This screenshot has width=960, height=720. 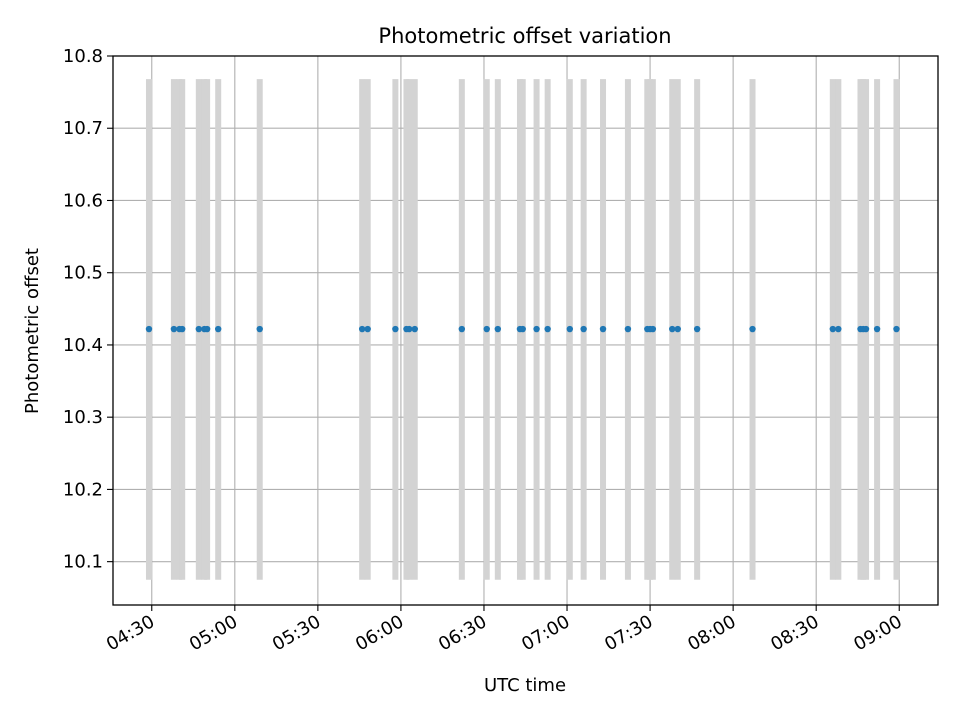 What do you see at coordinates (88, 309) in the screenshot?
I see `y-ticks: 10.1 10.2 10.3 10.4 10.5 10.6 10.7 10.8` at bounding box center [88, 309].